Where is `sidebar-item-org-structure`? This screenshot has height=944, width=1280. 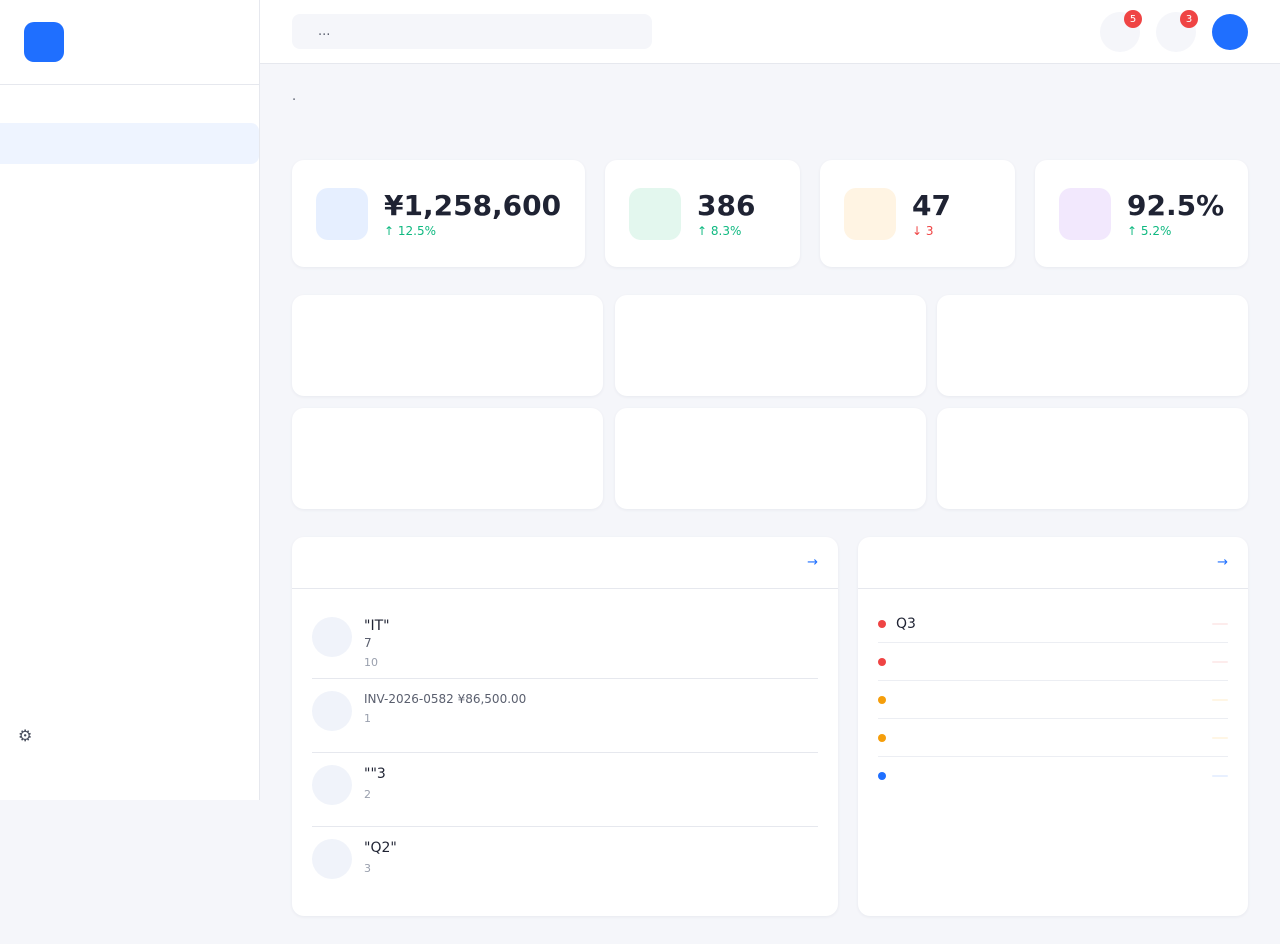
sidebar-item-org-structure is located at coordinates (129, 649).